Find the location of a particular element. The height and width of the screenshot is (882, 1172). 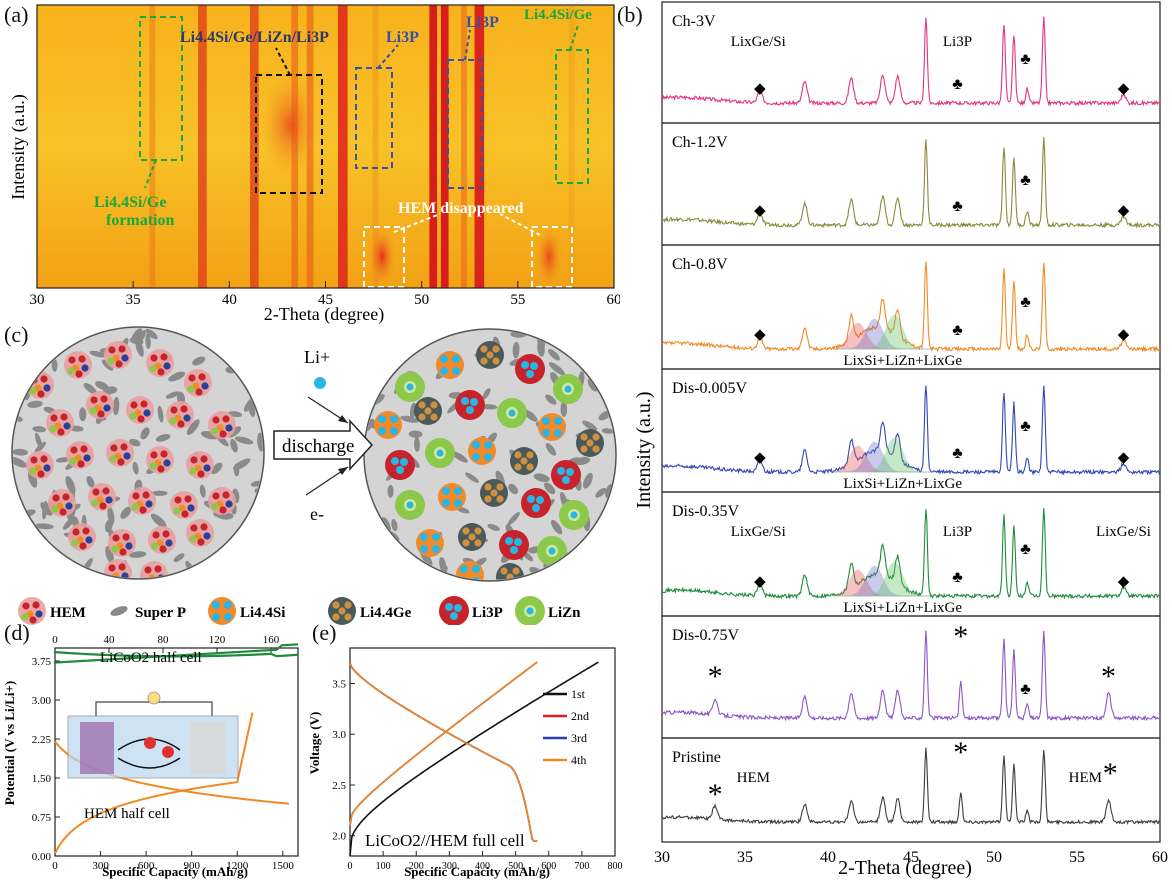

panel-d-xtick-top: 160 is located at coordinates (271, 640).